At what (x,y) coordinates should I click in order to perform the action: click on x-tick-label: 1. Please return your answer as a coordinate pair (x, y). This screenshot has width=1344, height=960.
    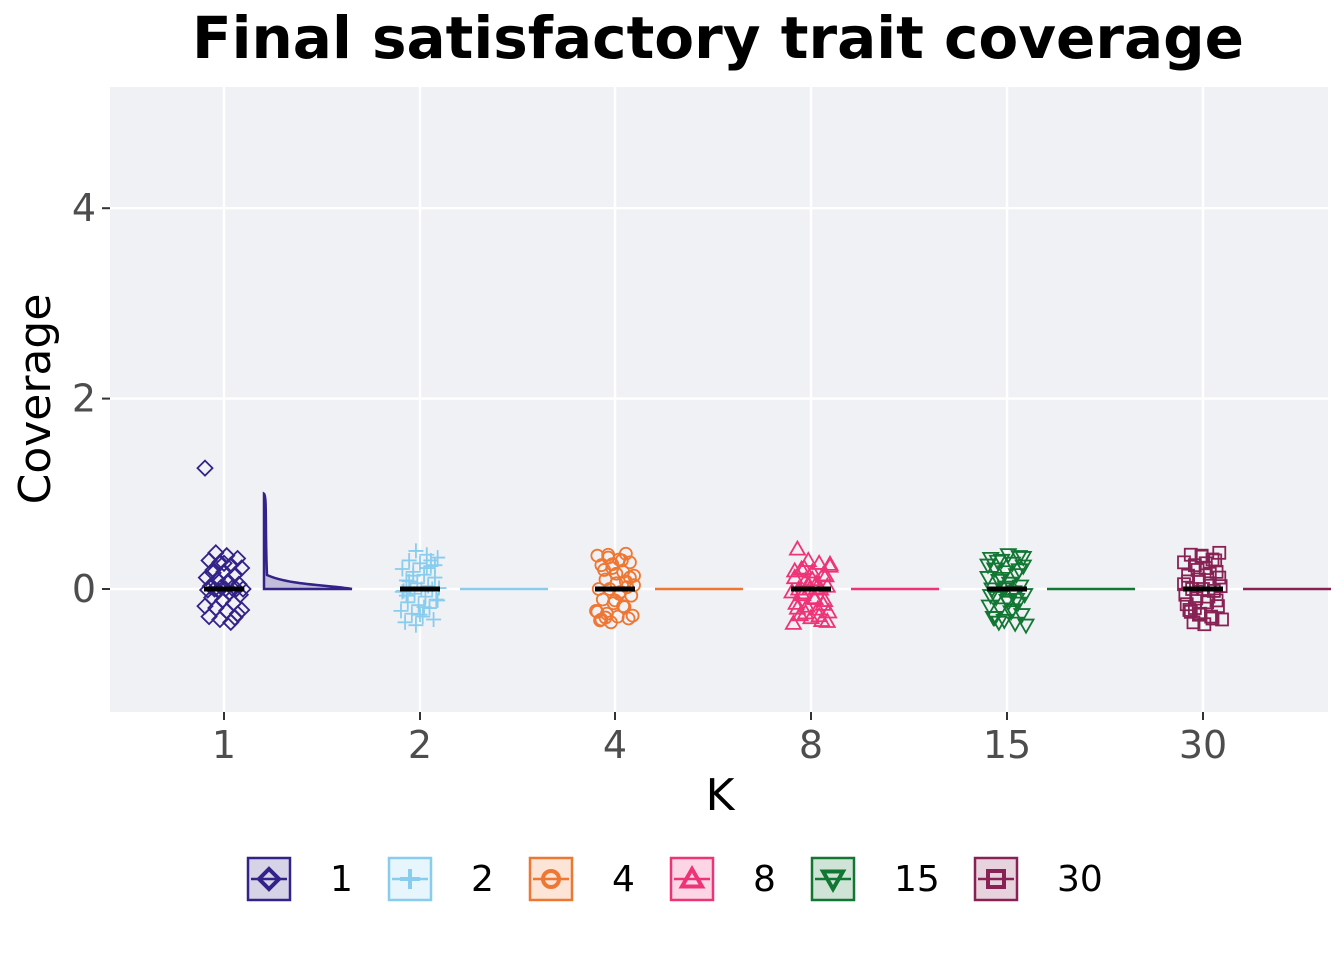
    Looking at the image, I should click on (224, 745).